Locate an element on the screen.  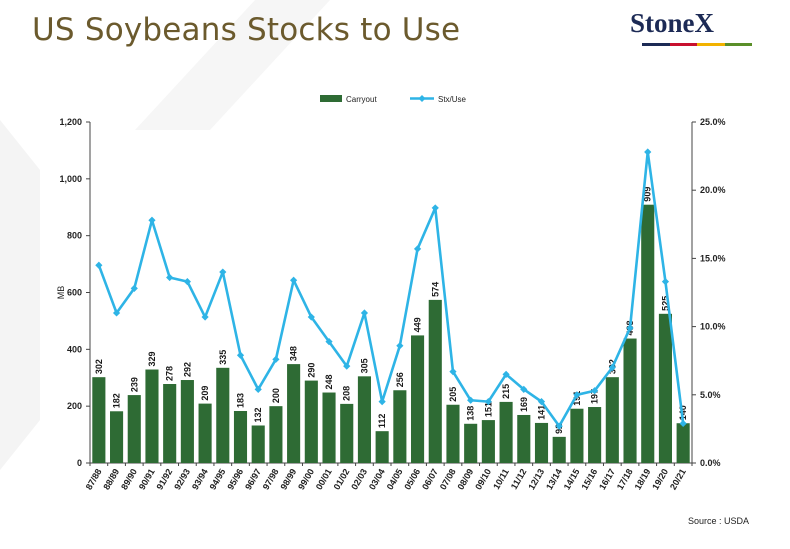
y-axis-label: MB is located at coordinates (61, 293).